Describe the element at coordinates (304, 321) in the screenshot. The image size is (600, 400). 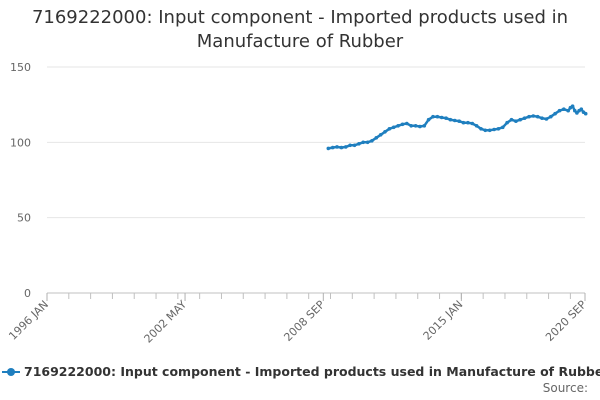
I see `x-tick-label: 2008 SEP` at that location.